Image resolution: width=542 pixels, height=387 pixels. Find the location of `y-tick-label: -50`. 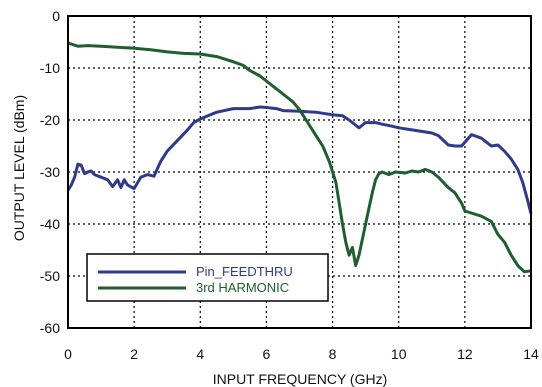

y-tick-label: -50 is located at coordinates (50, 276).